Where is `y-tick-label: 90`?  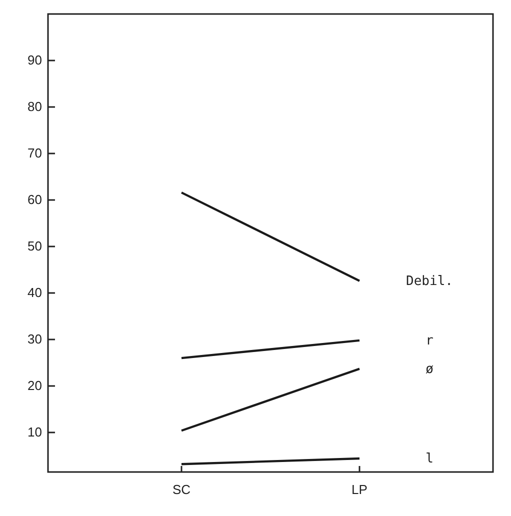 y-tick-label: 90 is located at coordinates (35, 60).